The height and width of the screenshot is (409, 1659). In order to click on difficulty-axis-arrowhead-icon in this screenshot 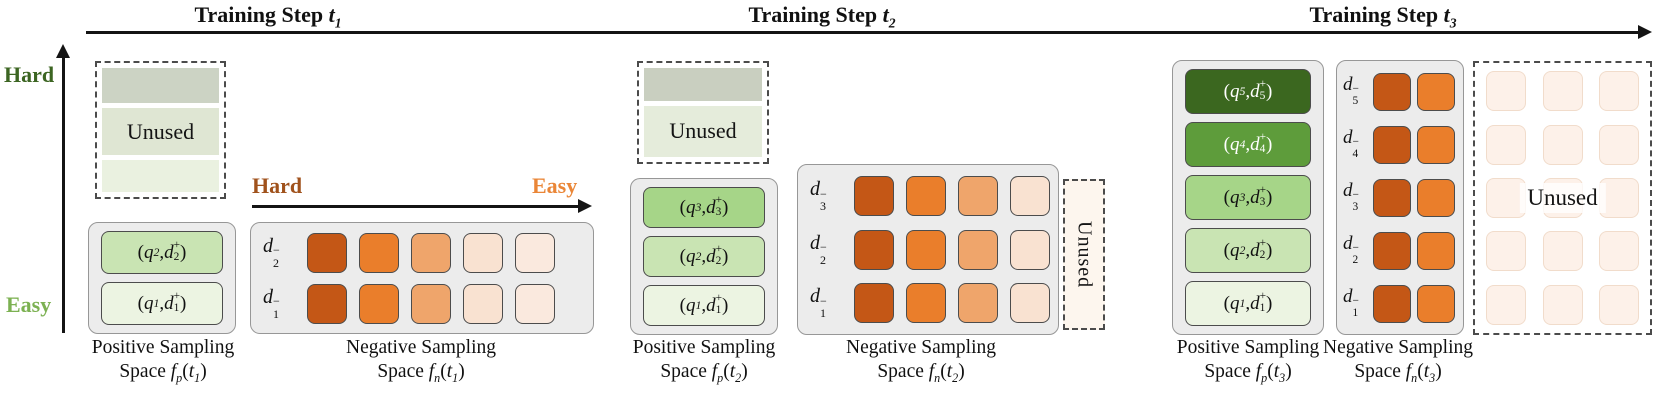, I will do `click(62, 51)`.